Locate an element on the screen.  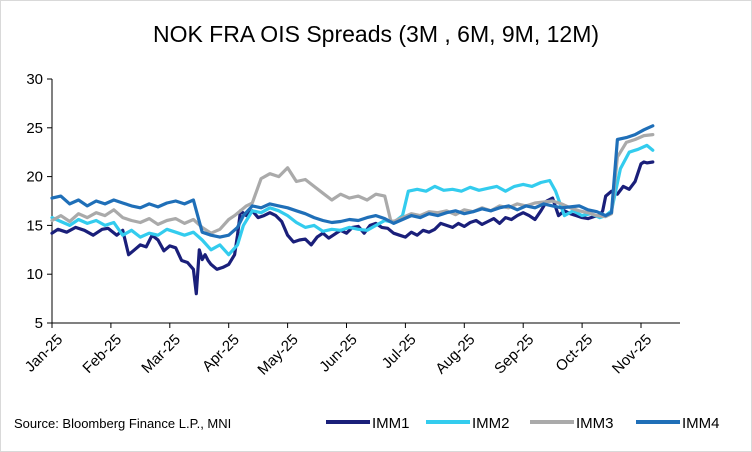
x-tick-label: Aug-25 is located at coordinates (455, 354).